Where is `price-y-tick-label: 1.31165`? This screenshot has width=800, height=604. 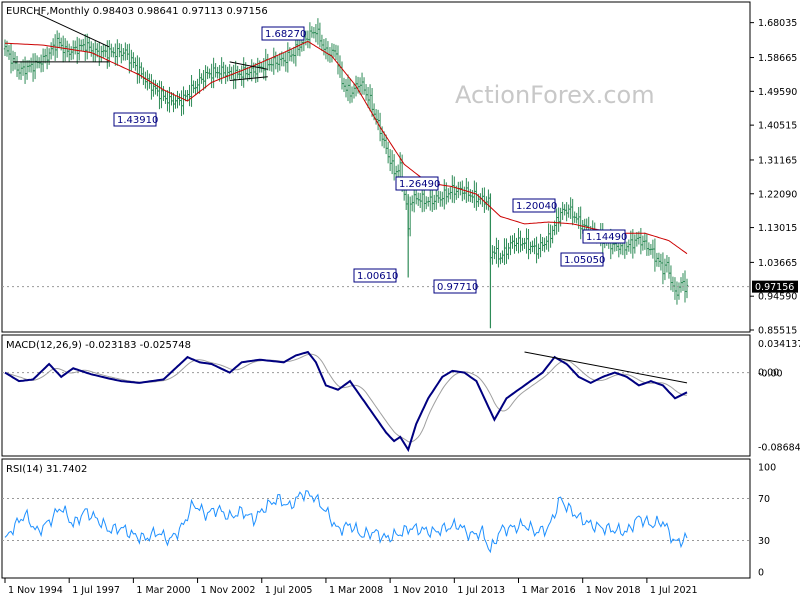
price-y-tick-label: 1.31165 is located at coordinates (777, 160).